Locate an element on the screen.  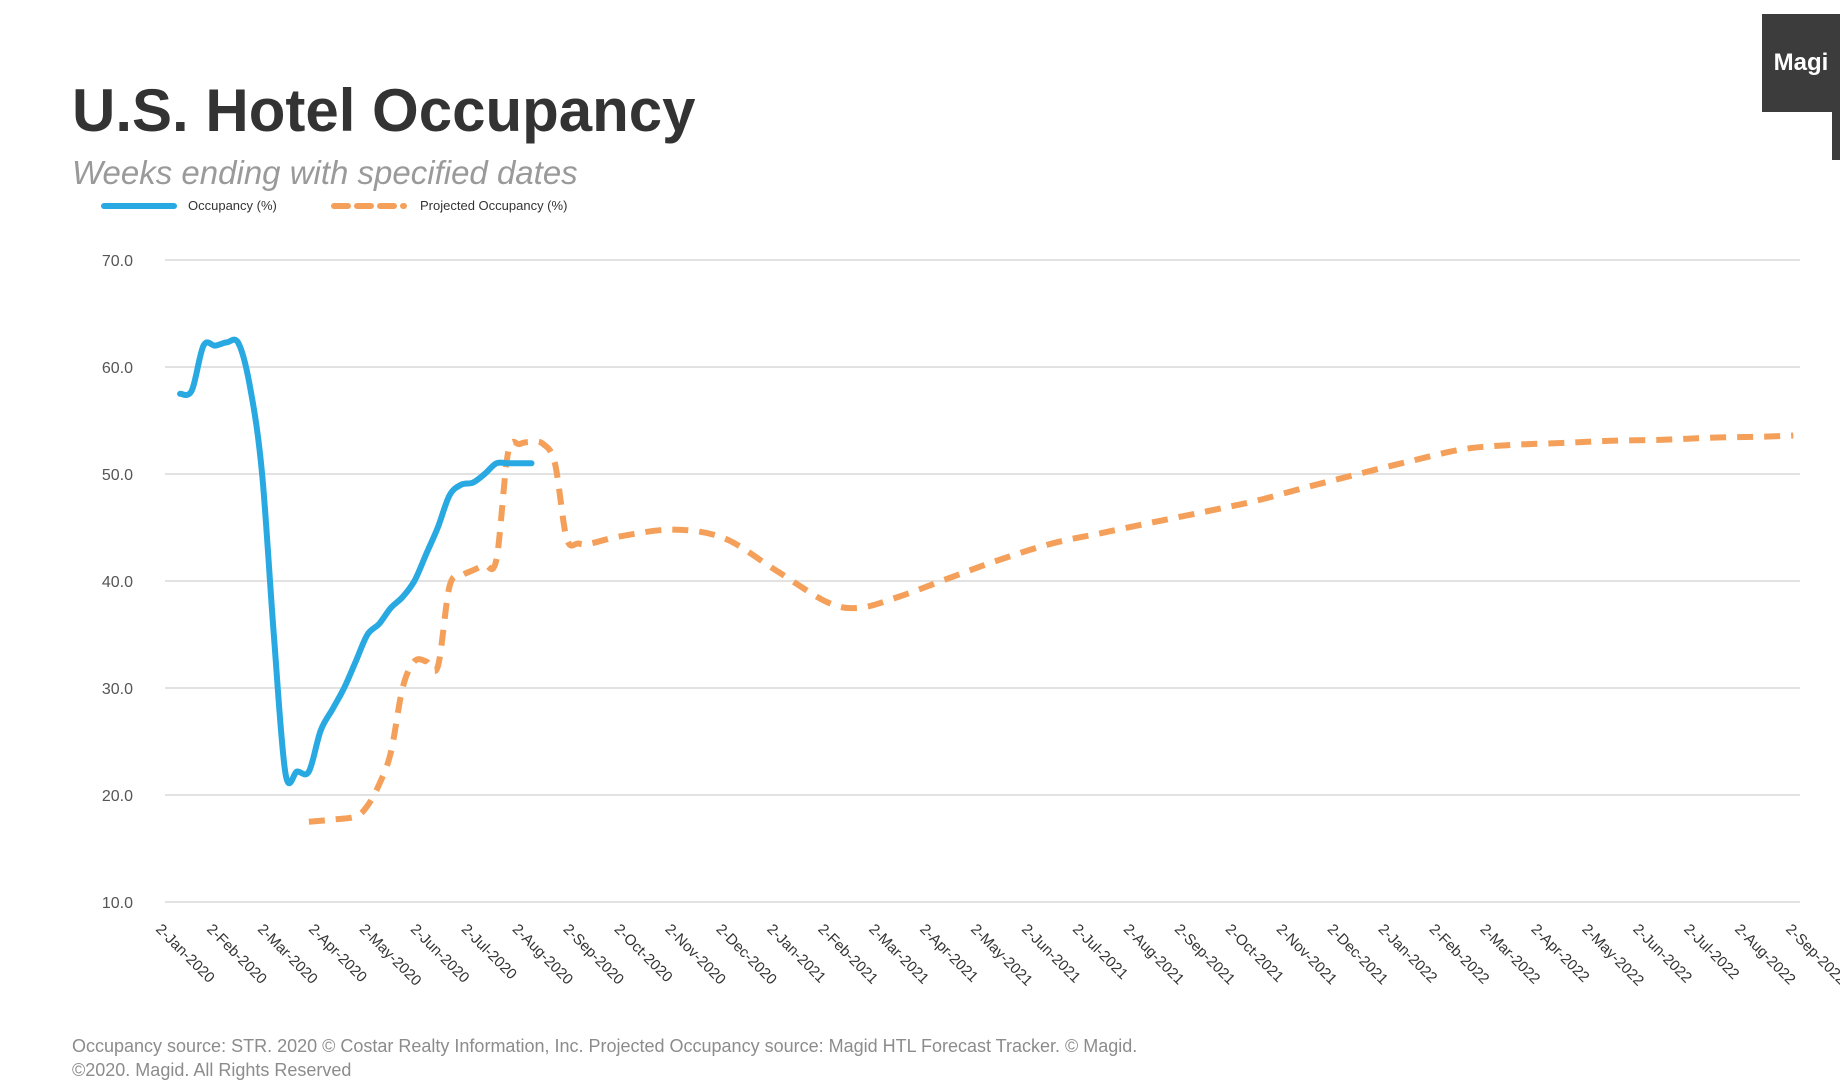
chart-title: U.S. Hotel Occupancy is located at coordinates (384, 110).